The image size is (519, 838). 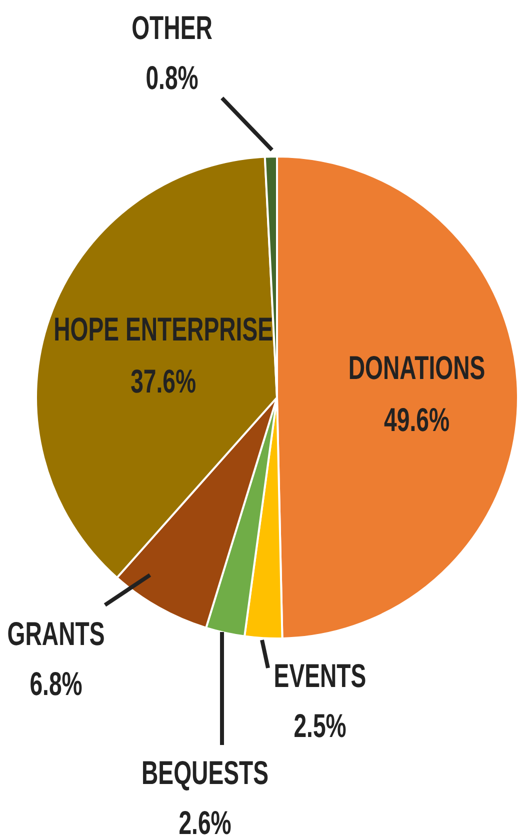 What do you see at coordinates (172, 29) in the screenshot?
I see `slice-label: OTHER` at bounding box center [172, 29].